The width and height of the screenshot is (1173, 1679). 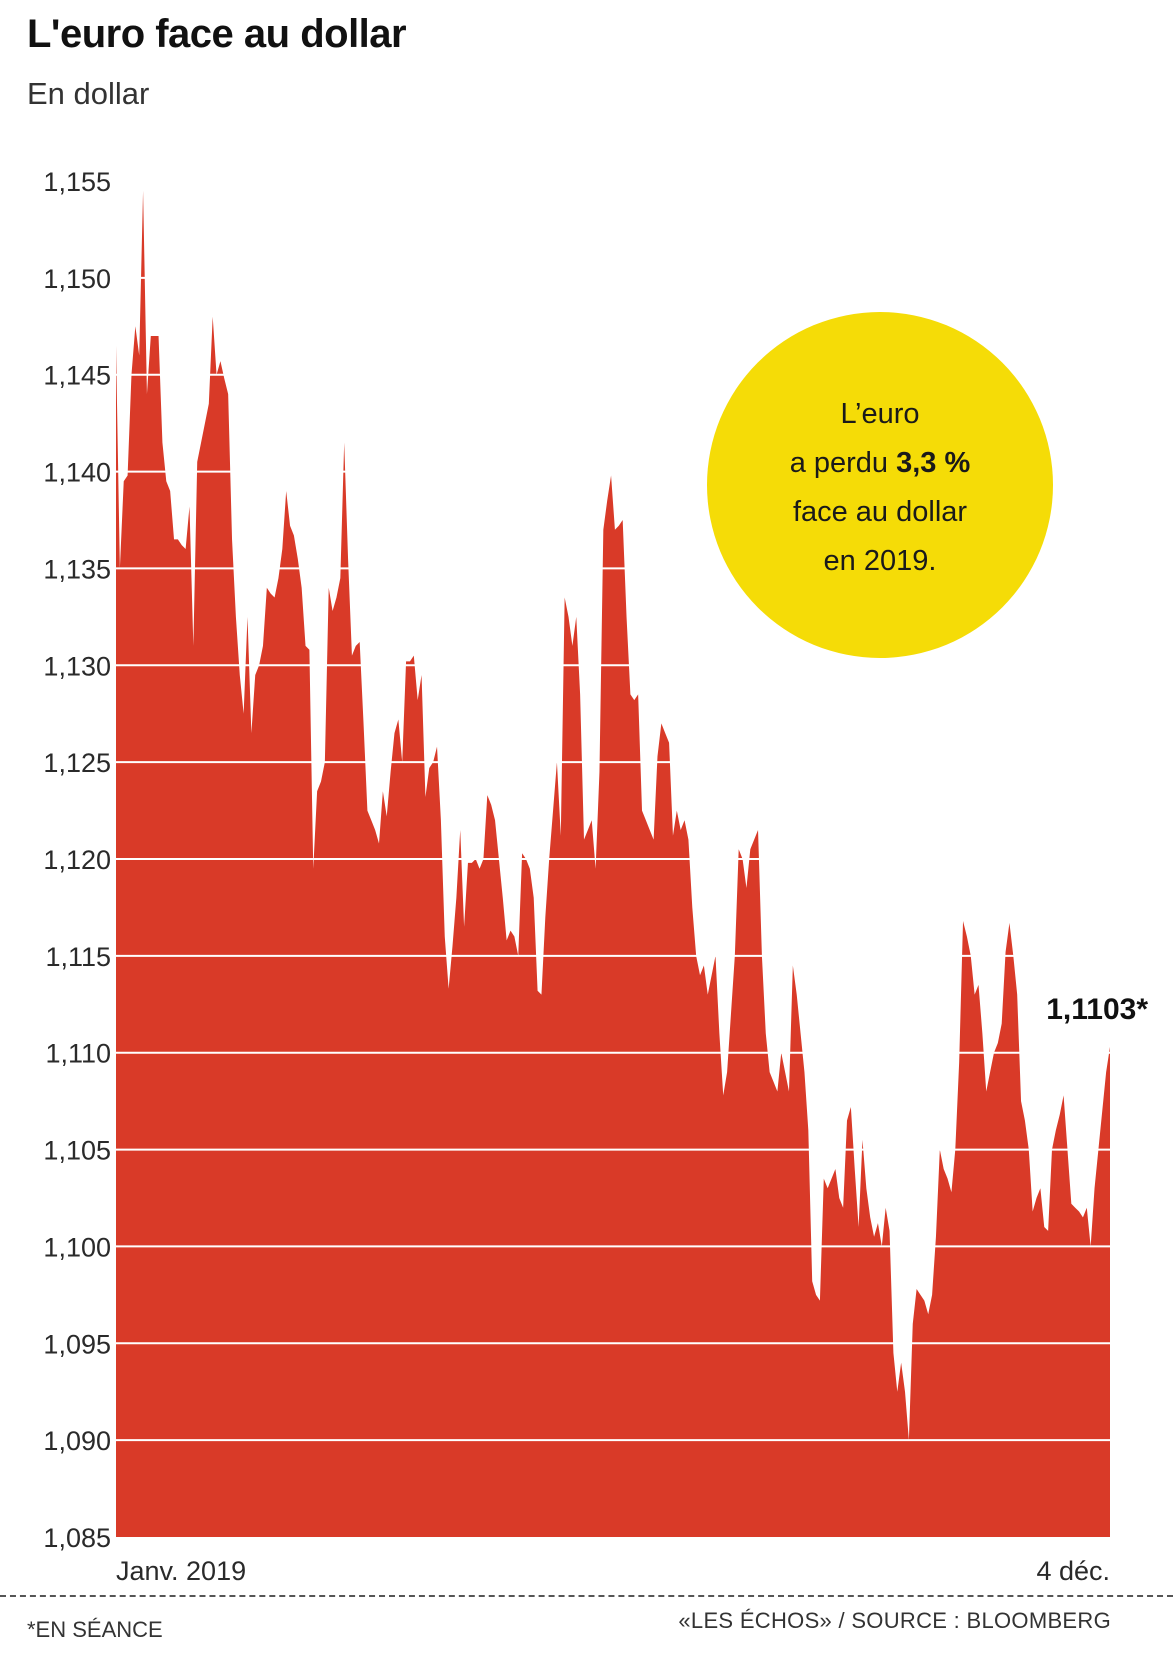 I want to click on y-tick-label: 1,125, so click(x=77, y=763).